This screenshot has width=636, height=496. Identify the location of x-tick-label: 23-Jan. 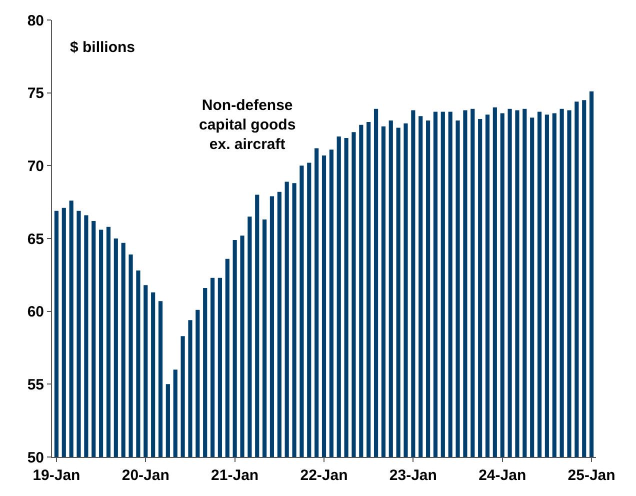
(413, 475).